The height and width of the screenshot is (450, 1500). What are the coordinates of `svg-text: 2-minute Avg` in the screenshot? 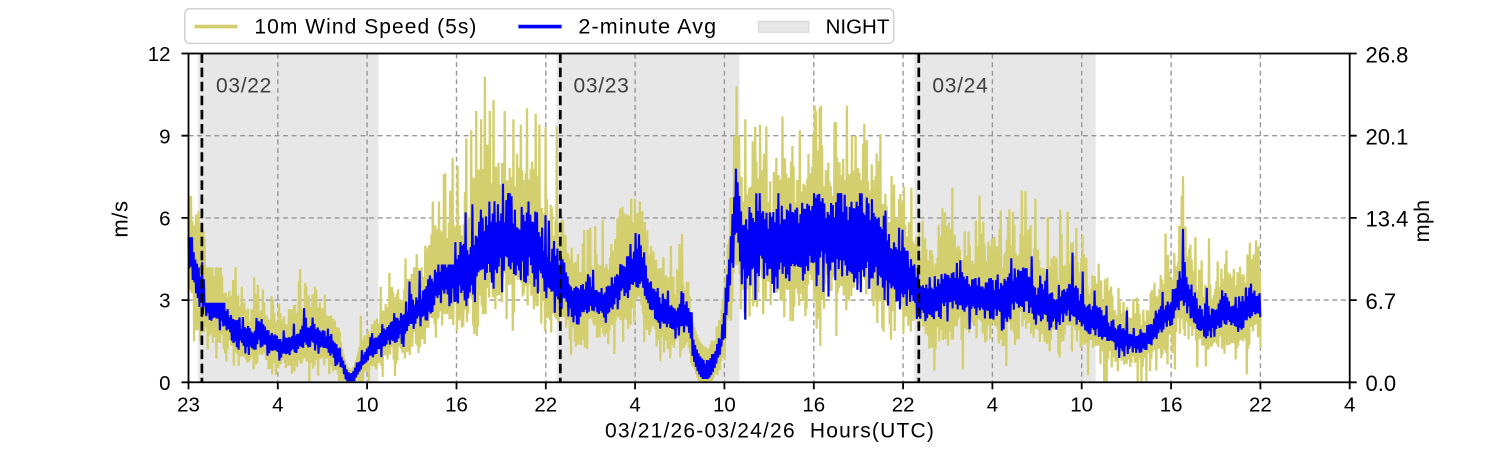 It's located at (647, 27).